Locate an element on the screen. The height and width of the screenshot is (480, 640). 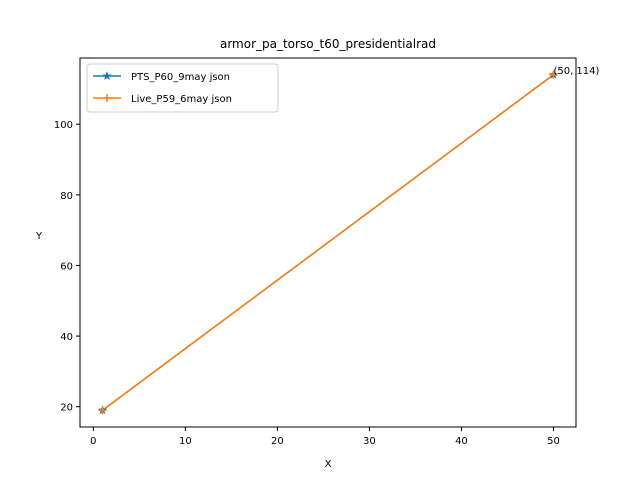
y-axis-label: Y is located at coordinates (39, 236).